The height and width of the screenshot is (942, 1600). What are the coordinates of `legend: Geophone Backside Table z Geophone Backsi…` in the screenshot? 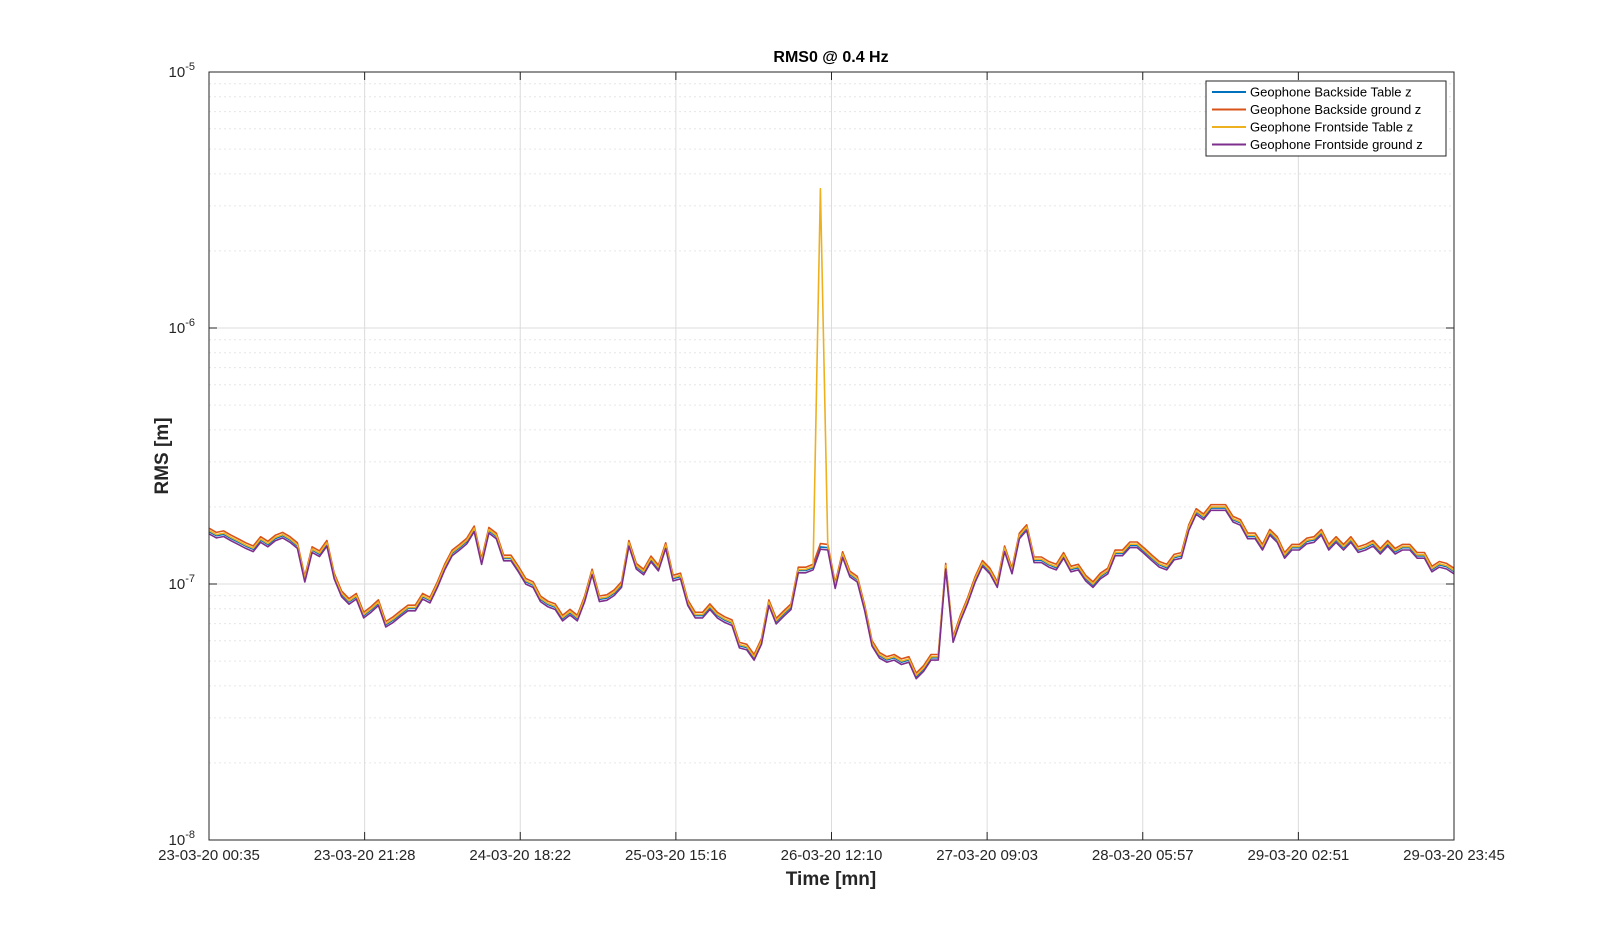 It's located at (1326, 118).